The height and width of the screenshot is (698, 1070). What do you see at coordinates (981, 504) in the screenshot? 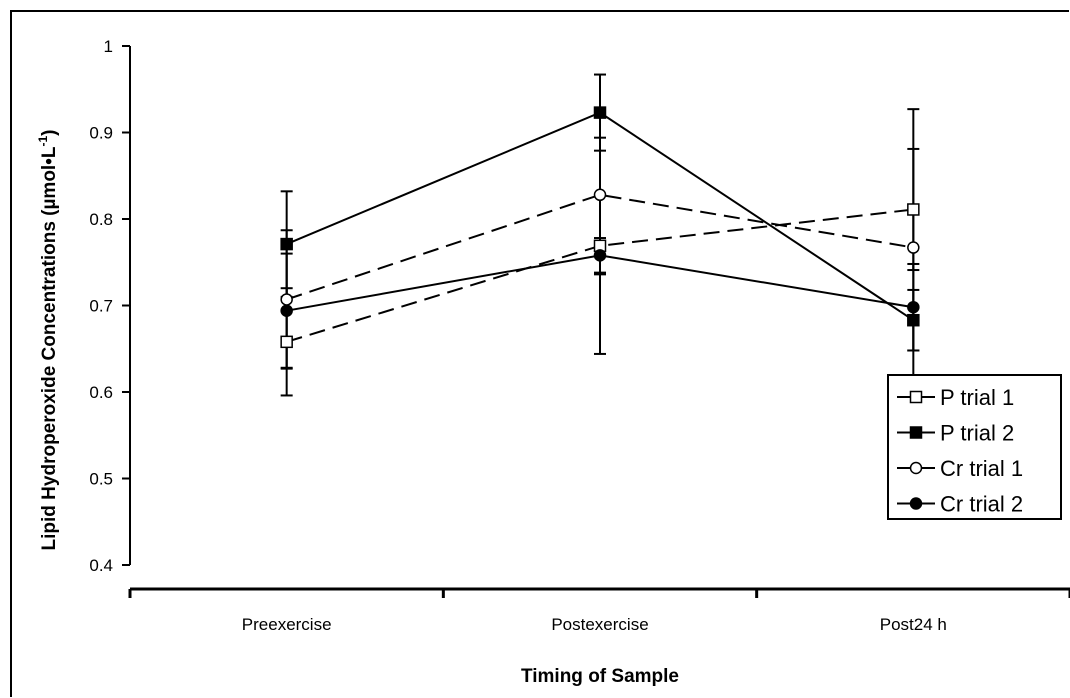
I see `legend-label-cr-trial-2: Cr trial 2` at bounding box center [981, 504].